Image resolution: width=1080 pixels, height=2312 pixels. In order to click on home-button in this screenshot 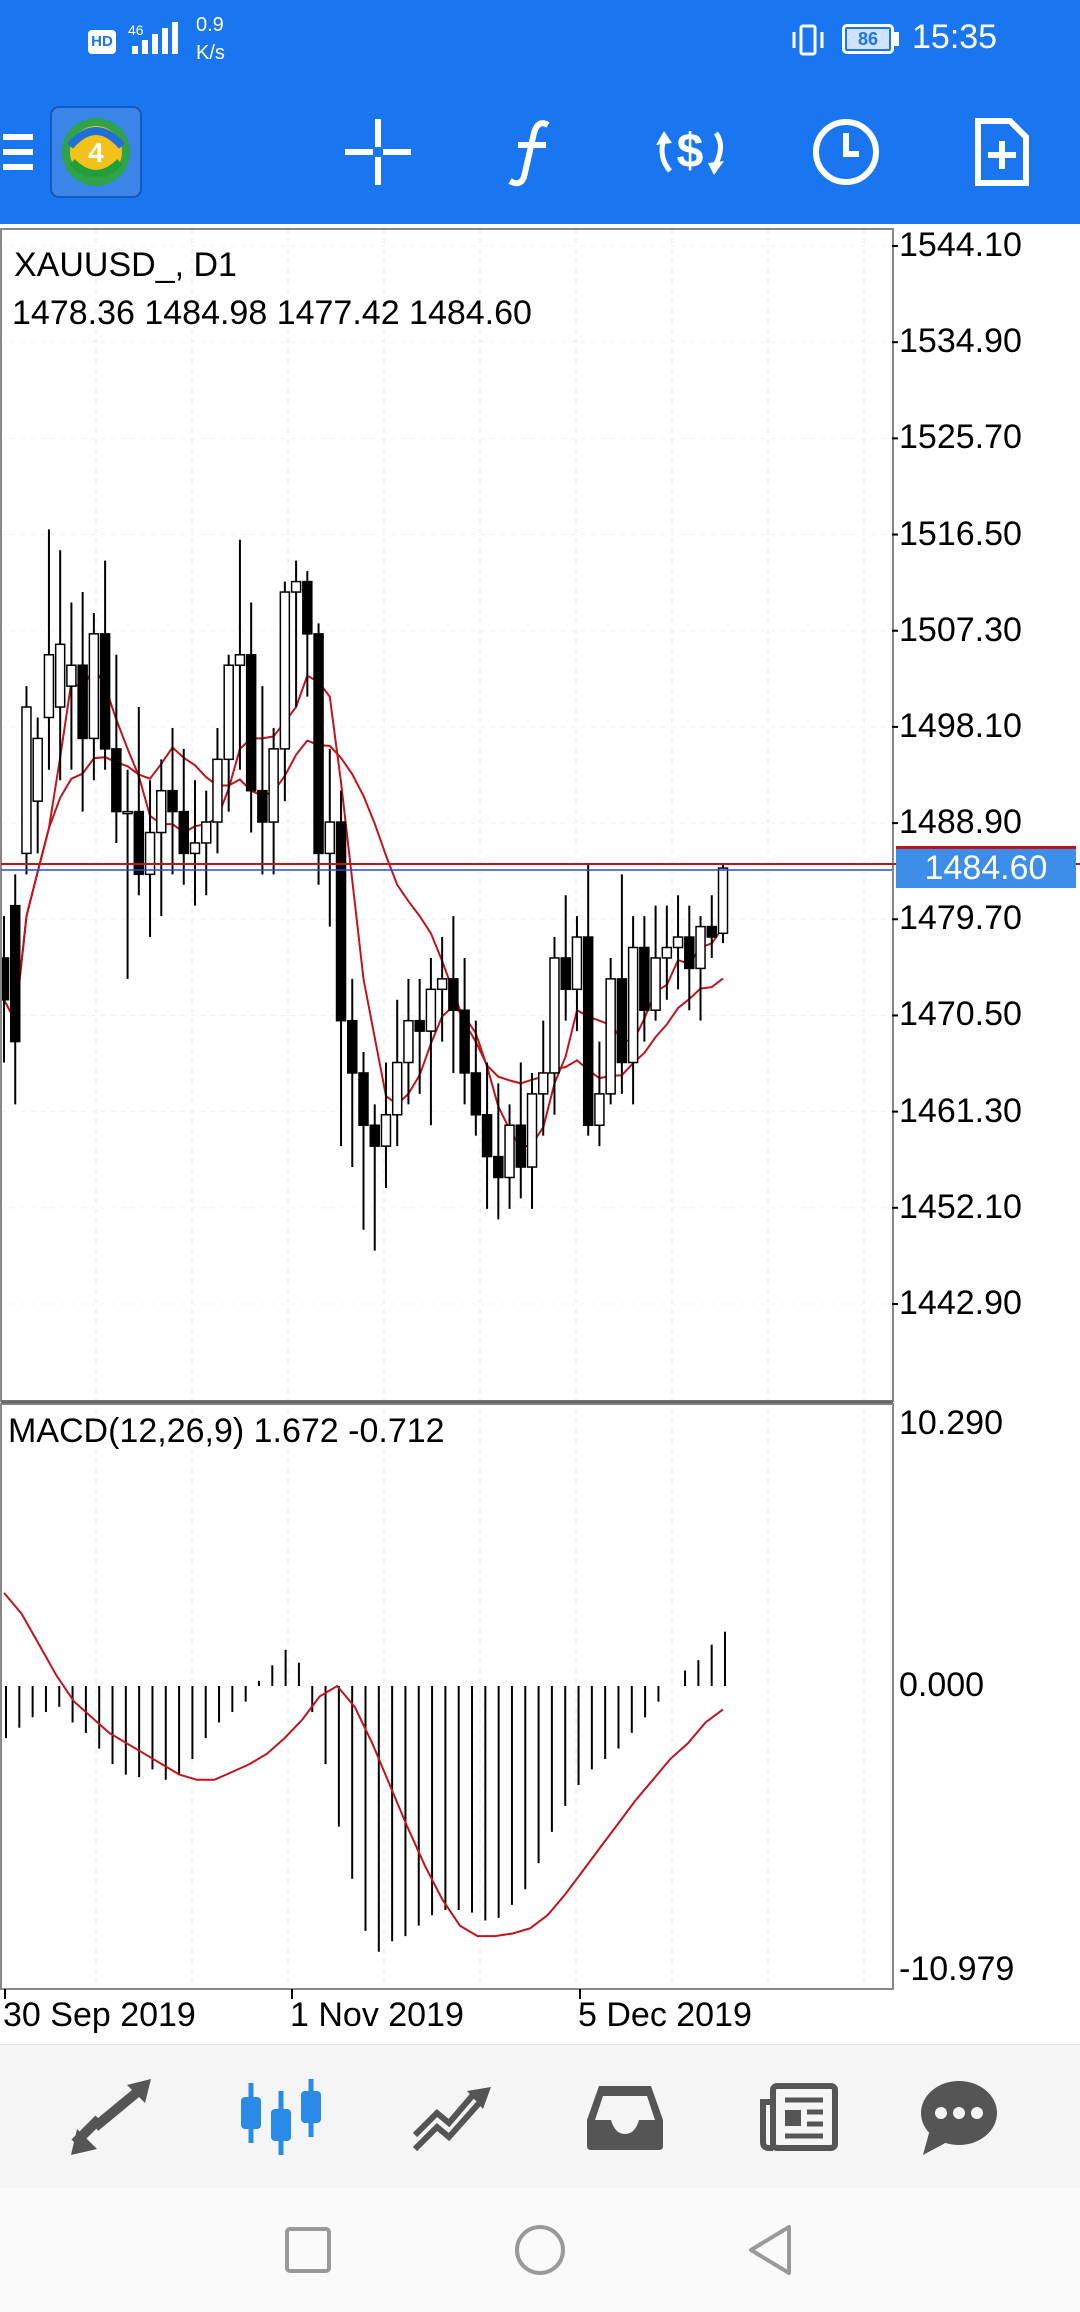, I will do `click(540, 2250)`.